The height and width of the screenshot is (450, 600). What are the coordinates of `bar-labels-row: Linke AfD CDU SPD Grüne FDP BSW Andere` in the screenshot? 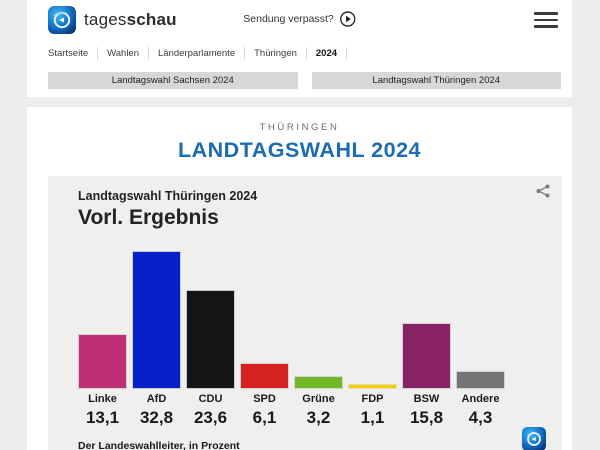 It's located at (291, 399).